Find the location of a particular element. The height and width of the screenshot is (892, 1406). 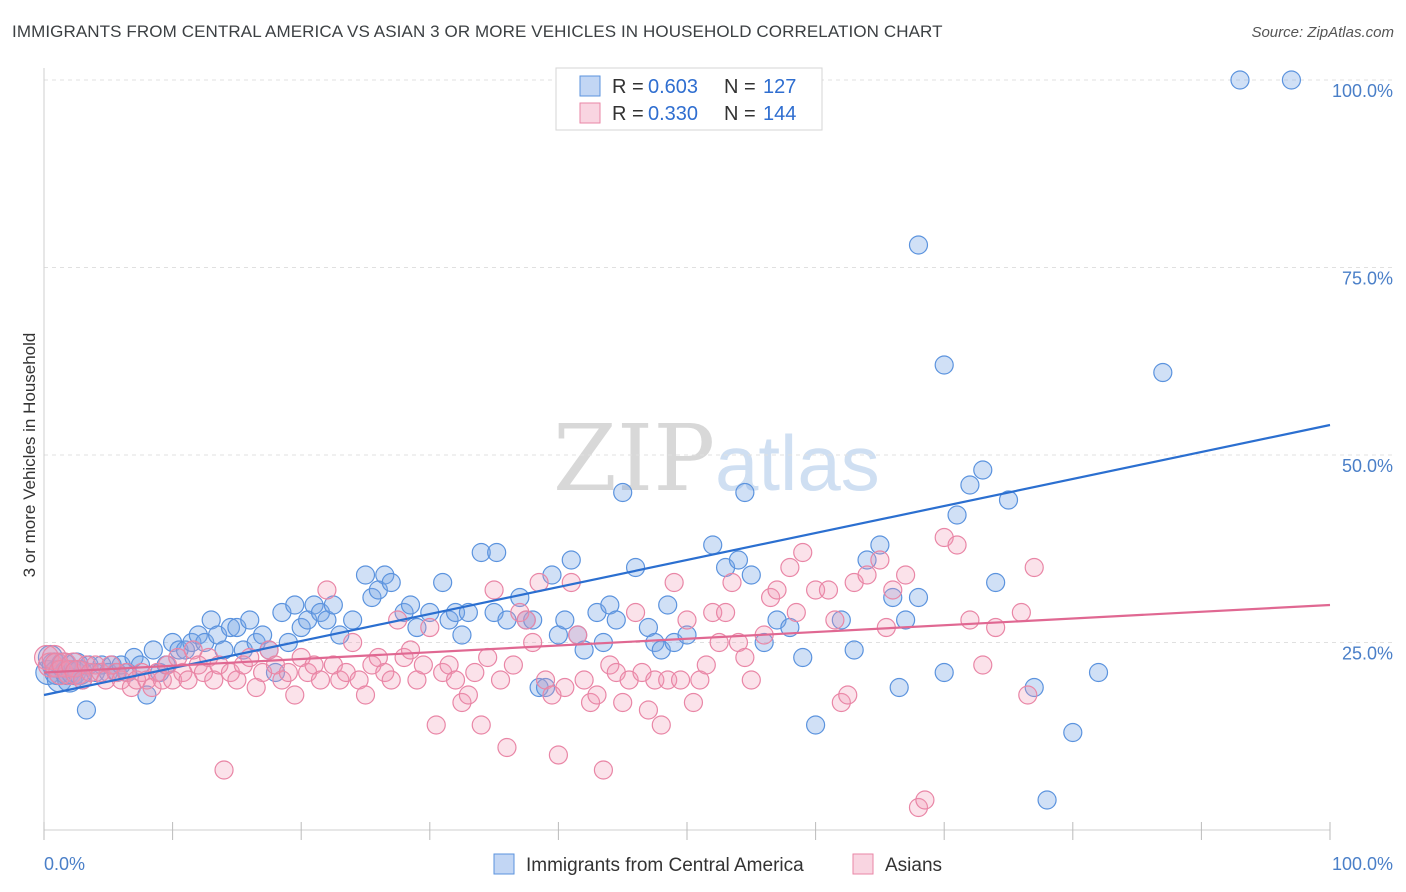

bottom-legend-swatch-pink is located at coordinates (863, 864).